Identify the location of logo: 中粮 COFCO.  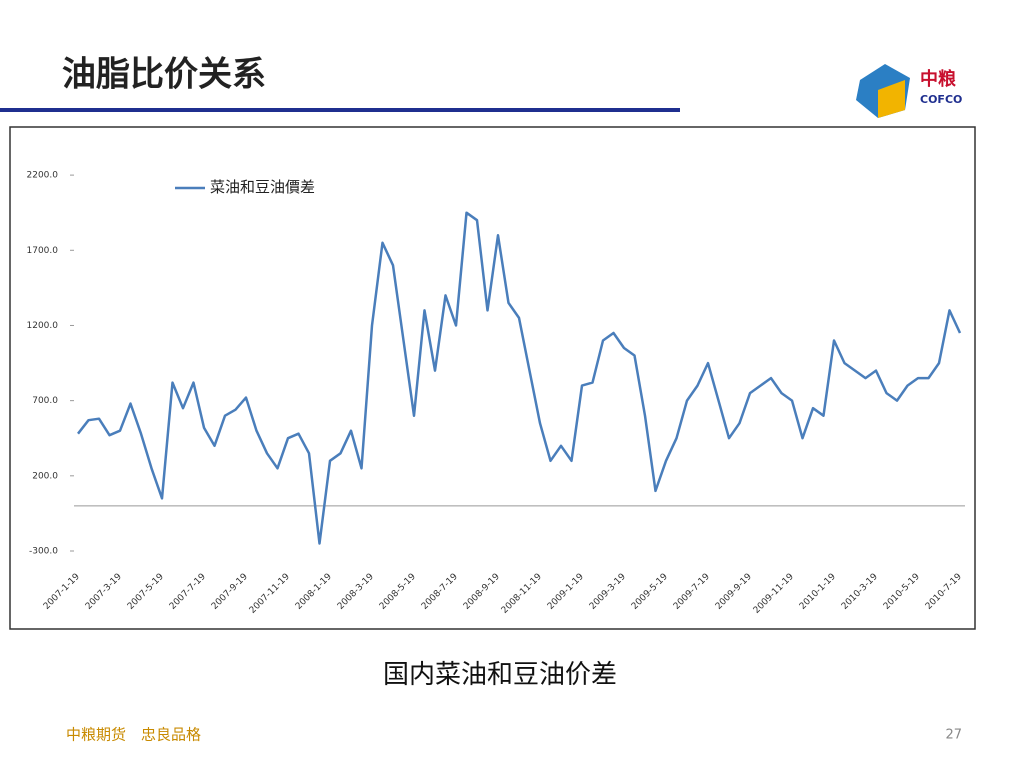
(909, 91).